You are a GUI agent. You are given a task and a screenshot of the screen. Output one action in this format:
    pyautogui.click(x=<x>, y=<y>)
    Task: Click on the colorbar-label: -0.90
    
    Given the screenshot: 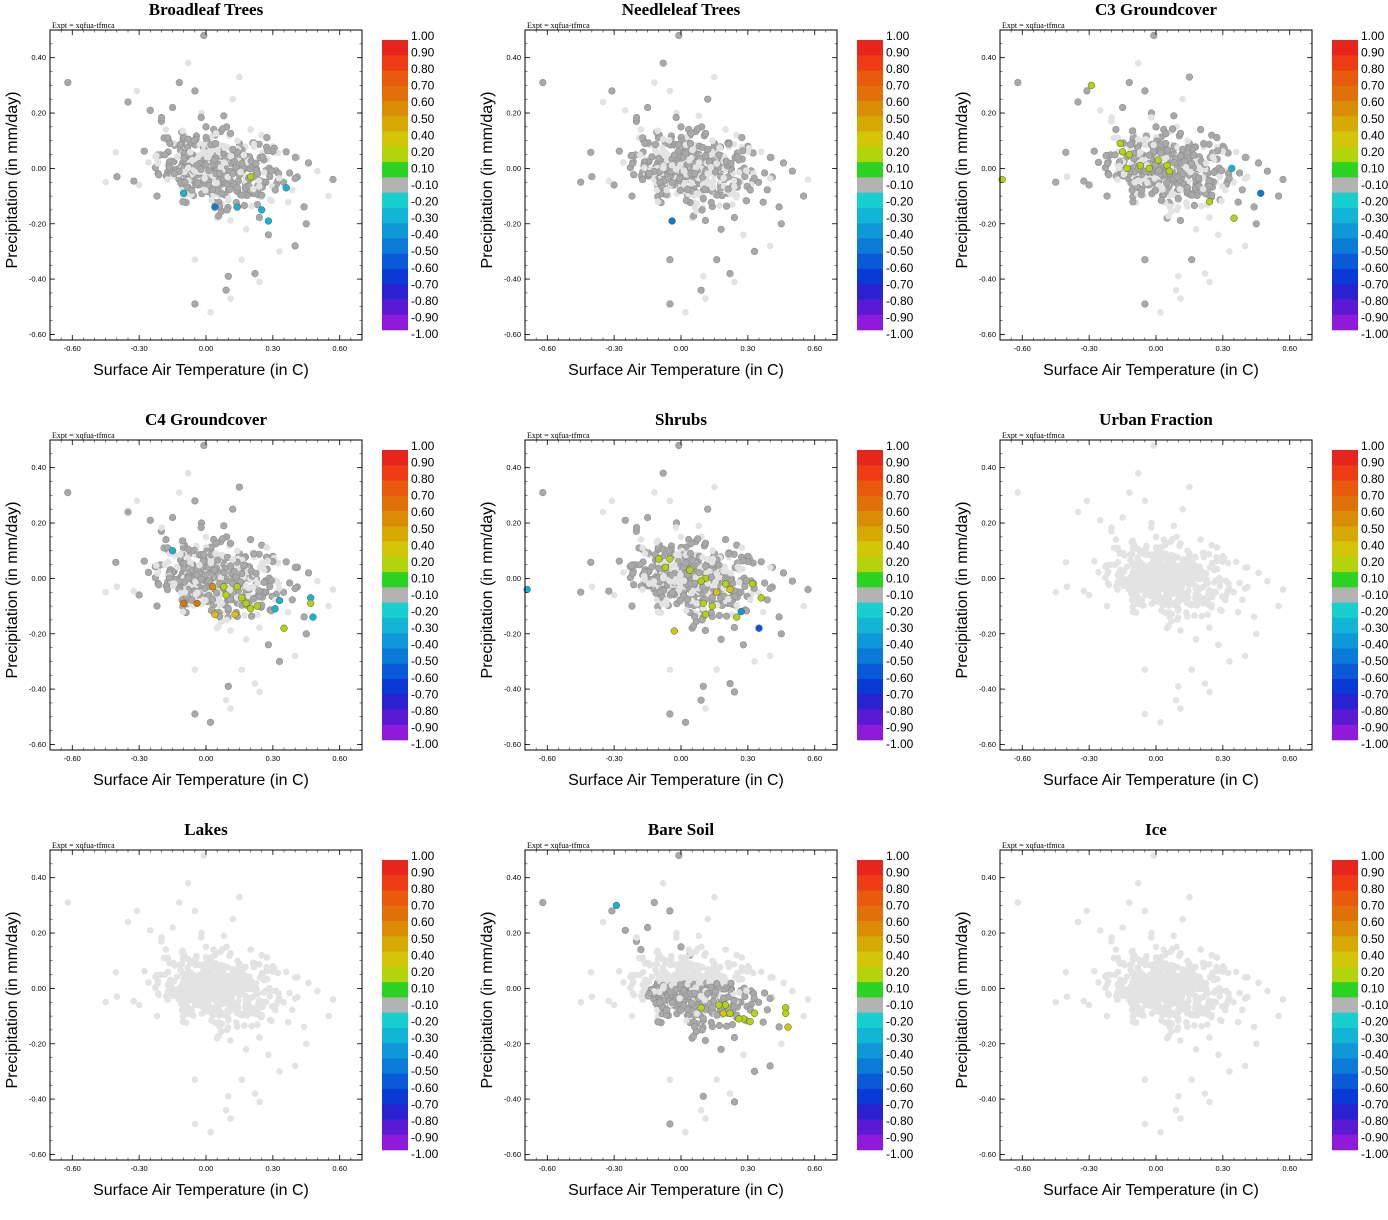 What is the action you would take?
    pyautogui.click(x=425, y=1137)
    